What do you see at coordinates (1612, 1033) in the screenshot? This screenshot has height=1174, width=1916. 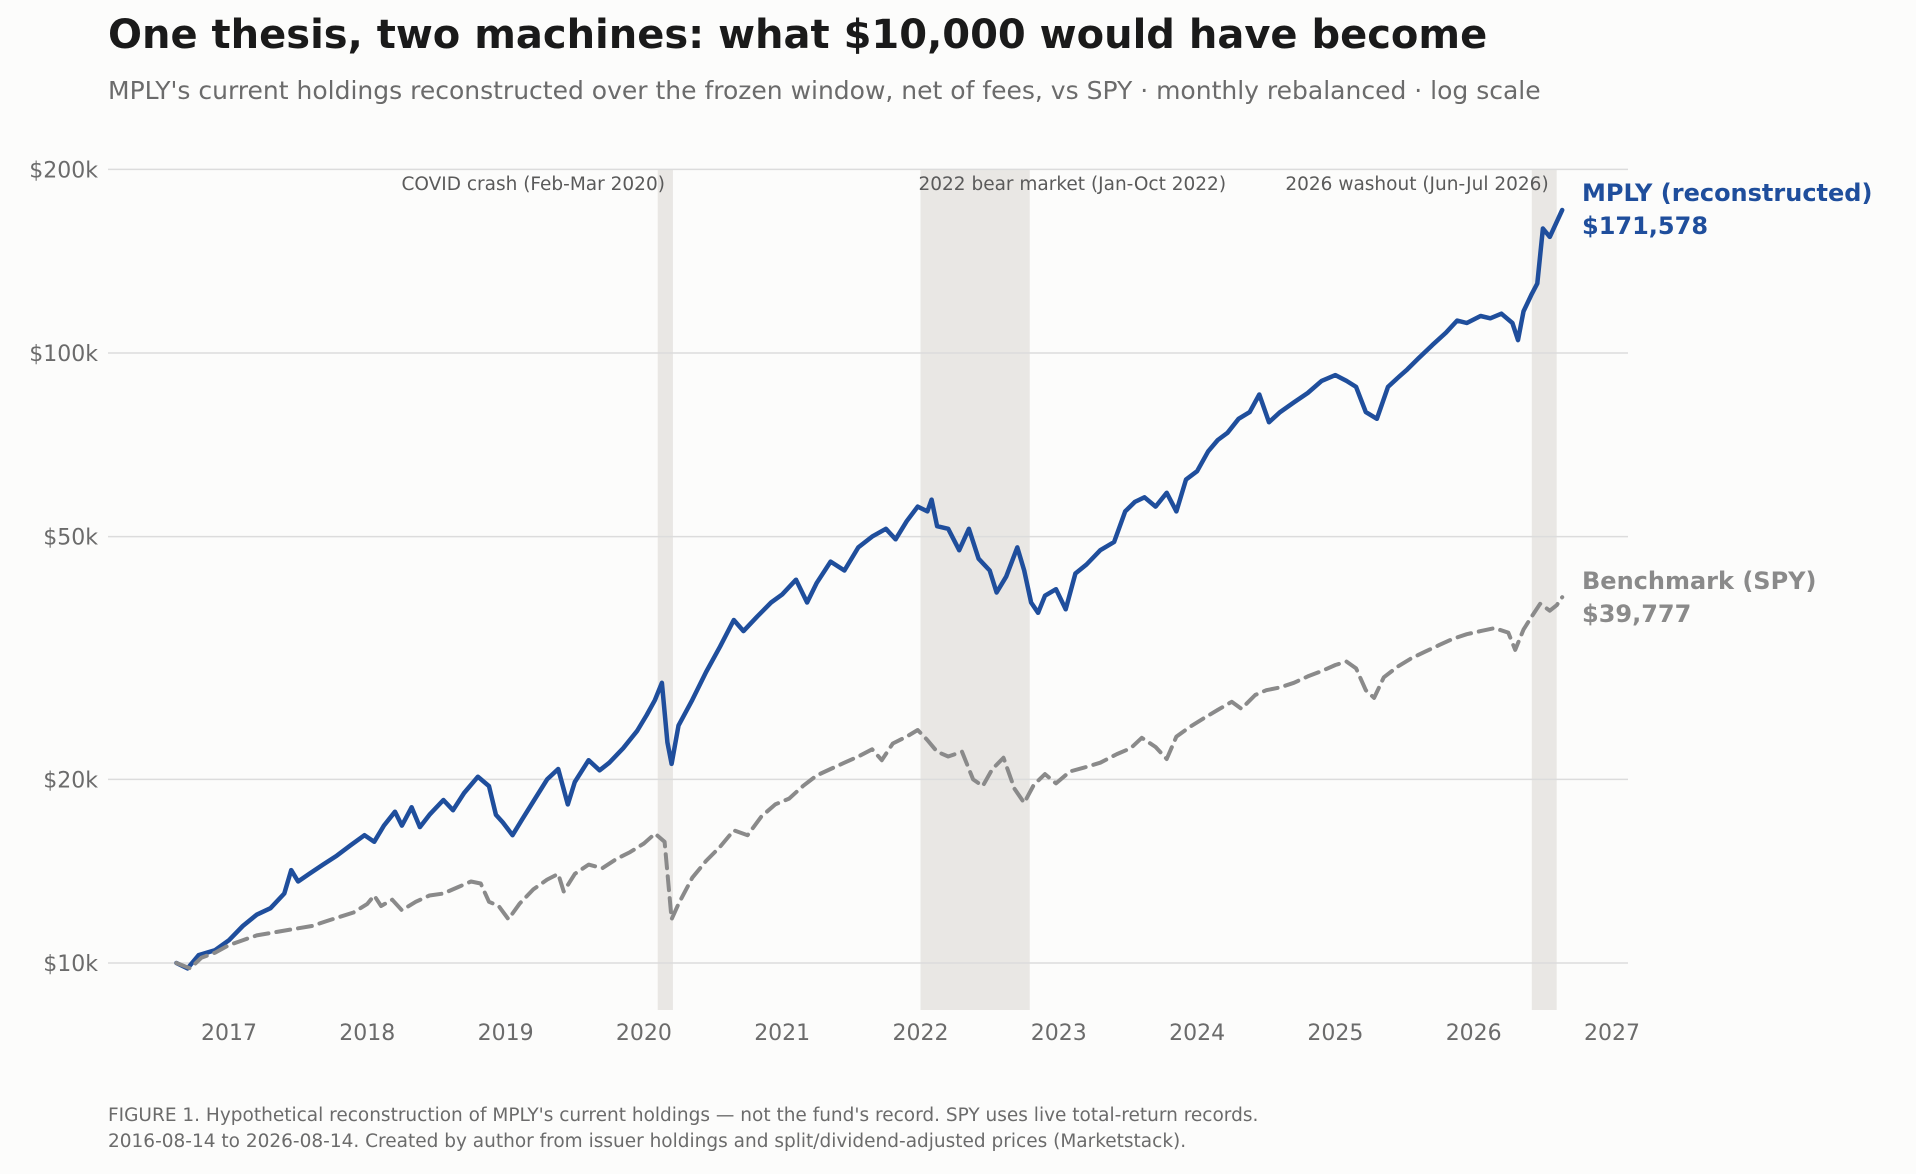 I see `x-tick-label: 2027` at bounding box center [1612, 1033].